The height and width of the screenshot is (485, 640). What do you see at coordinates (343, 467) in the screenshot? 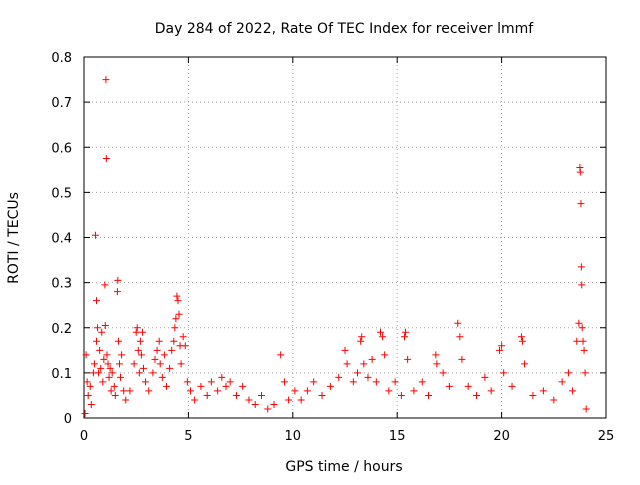
I see `x-axis-title: GPS time / hours` at bounding box center [343, 467].